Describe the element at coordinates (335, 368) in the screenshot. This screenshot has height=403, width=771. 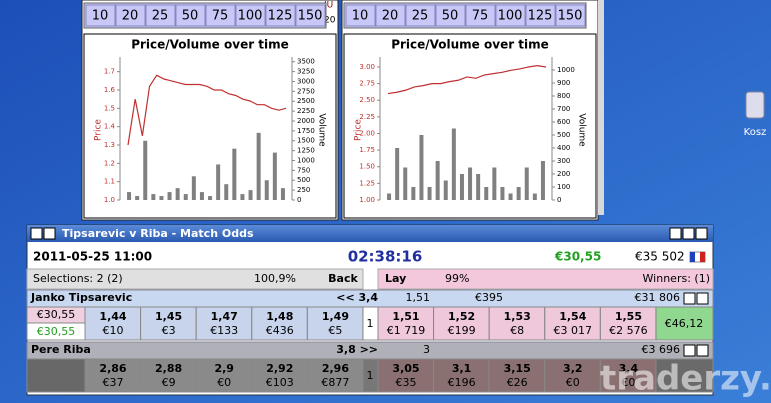
I see `price: 2,96` at that location.